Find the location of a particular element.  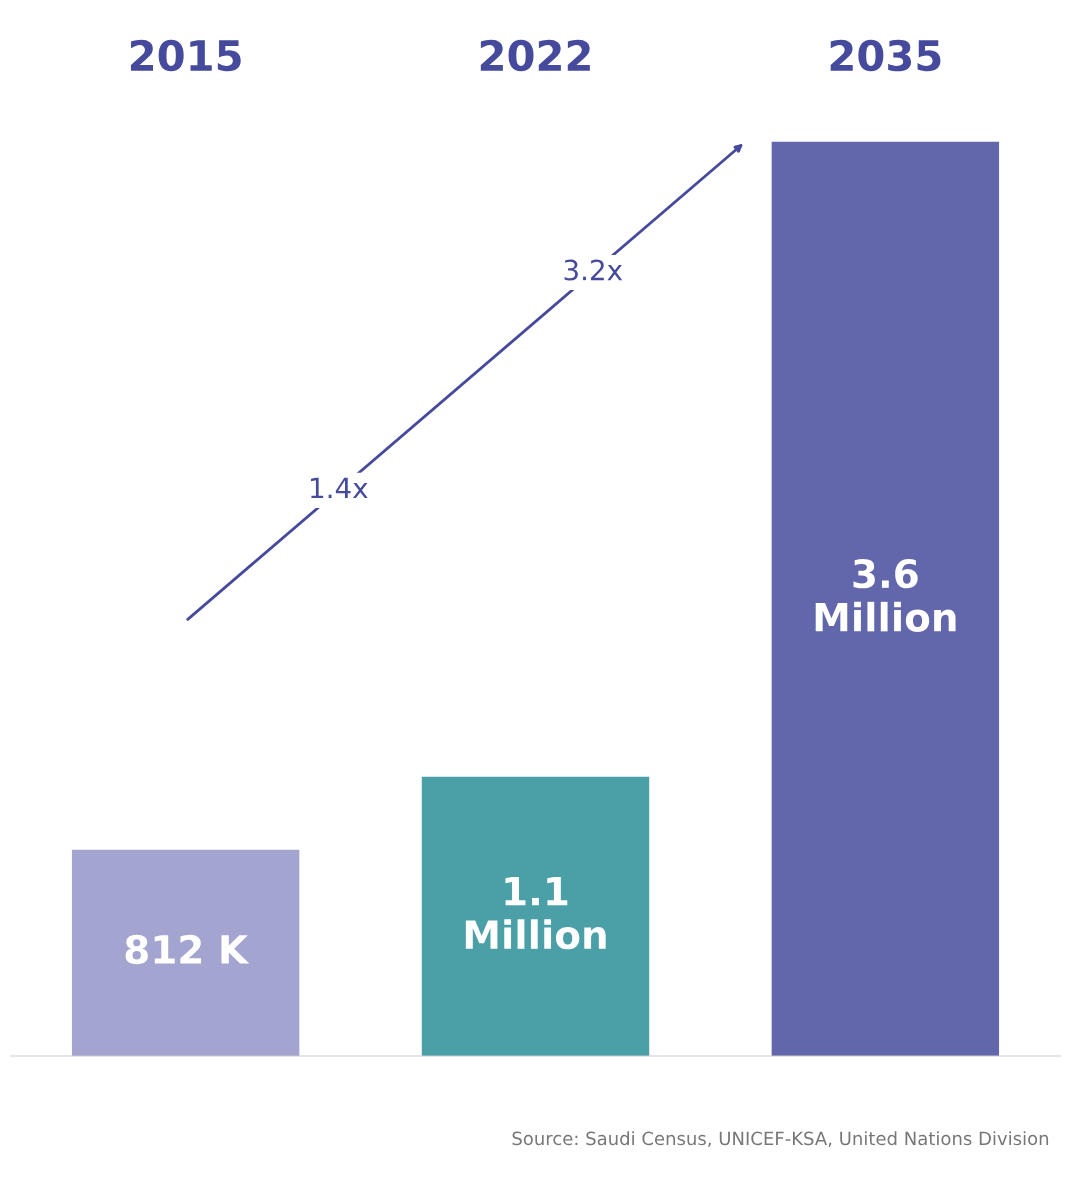

x-tick-label: 2022 is located at coordinates (535, 55).